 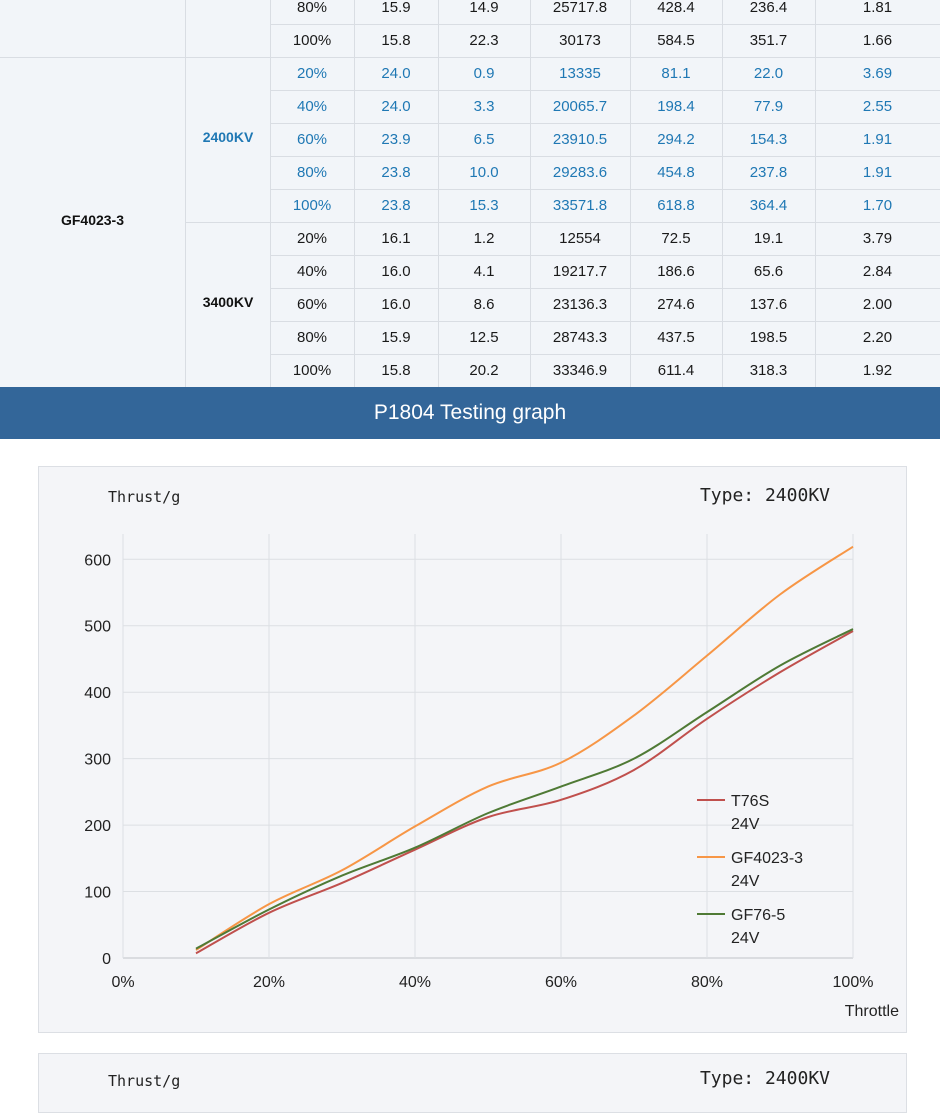 I want to click on y-axis-title: Thrust/g, so click(x=144, y=497).